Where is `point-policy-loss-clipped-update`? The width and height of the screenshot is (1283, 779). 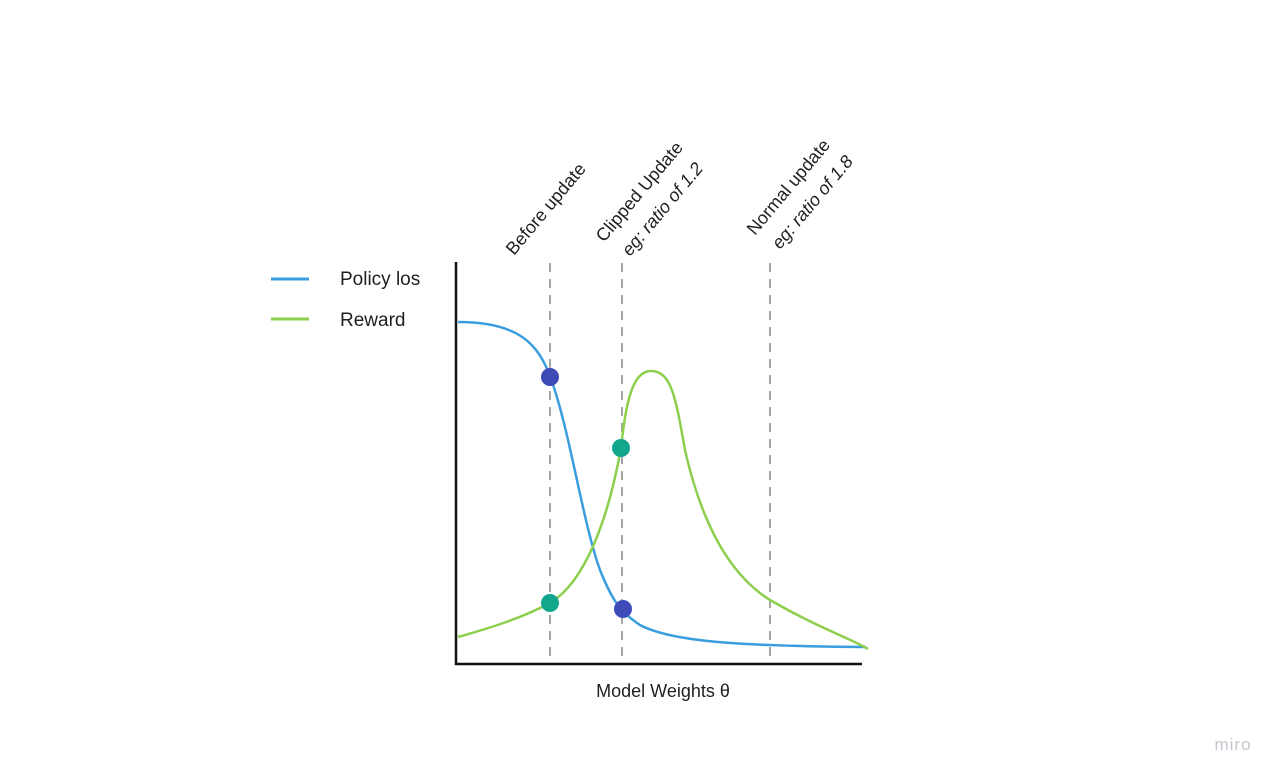 point-policy-loss-clipped-update is located at coordinates (623, 609).